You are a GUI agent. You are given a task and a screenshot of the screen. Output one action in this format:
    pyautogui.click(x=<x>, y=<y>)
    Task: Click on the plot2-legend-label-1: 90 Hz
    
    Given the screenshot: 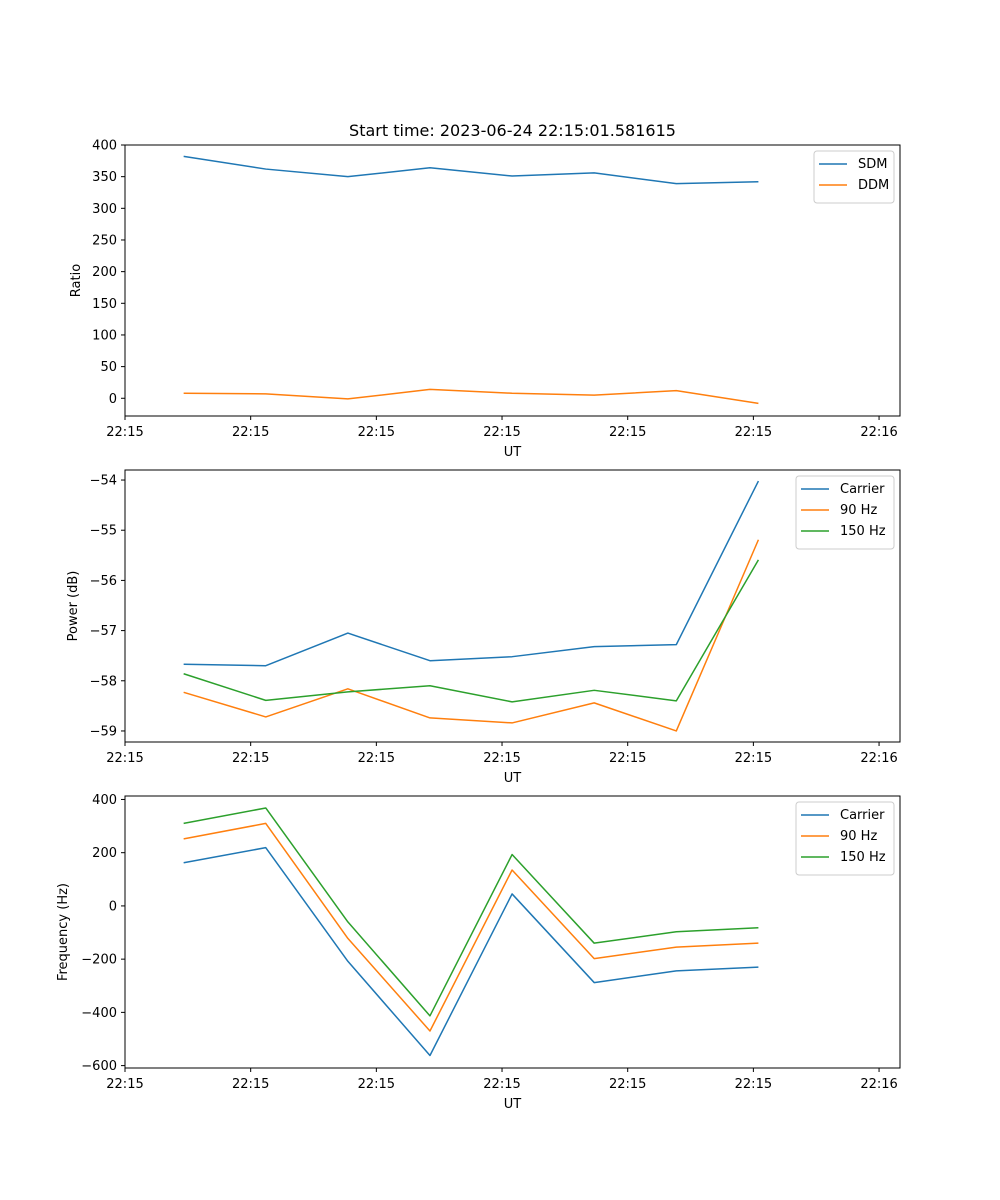 What is the action you would take?
    pyautogui.click(x=858, y=836)
    